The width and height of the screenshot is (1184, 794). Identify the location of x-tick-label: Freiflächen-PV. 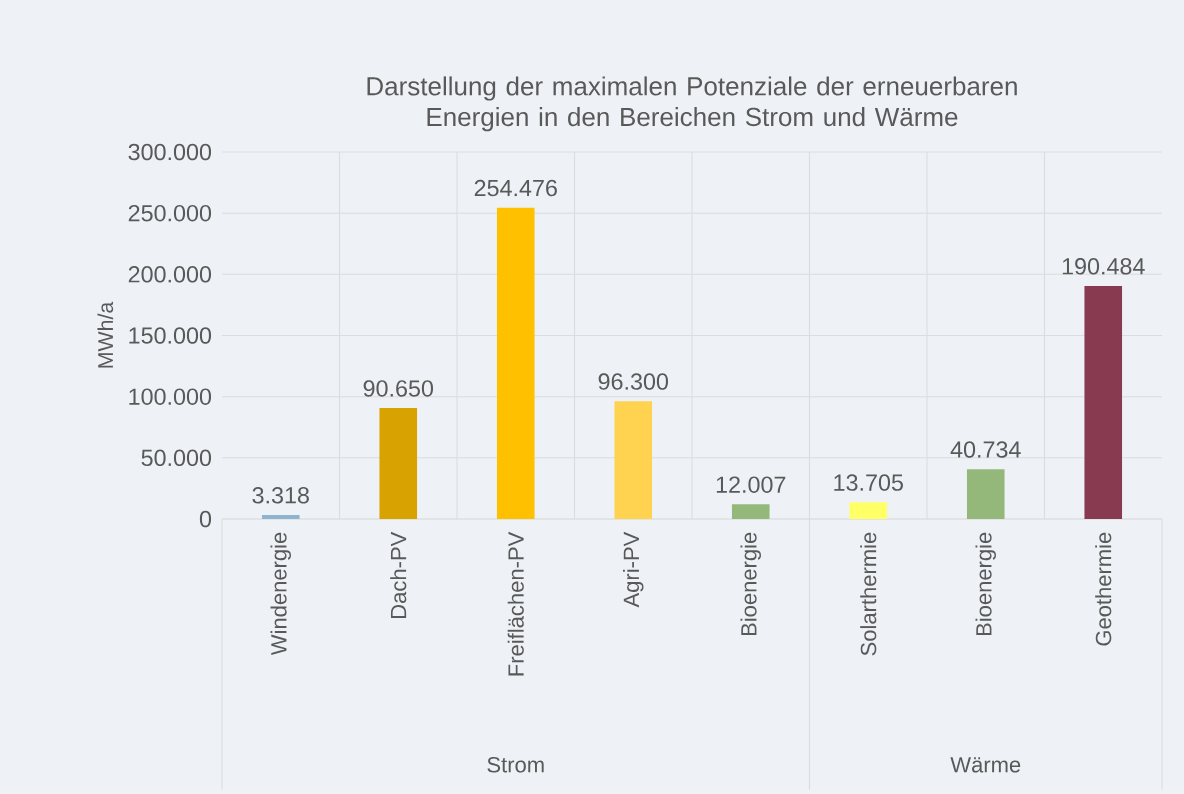
(515, 603).